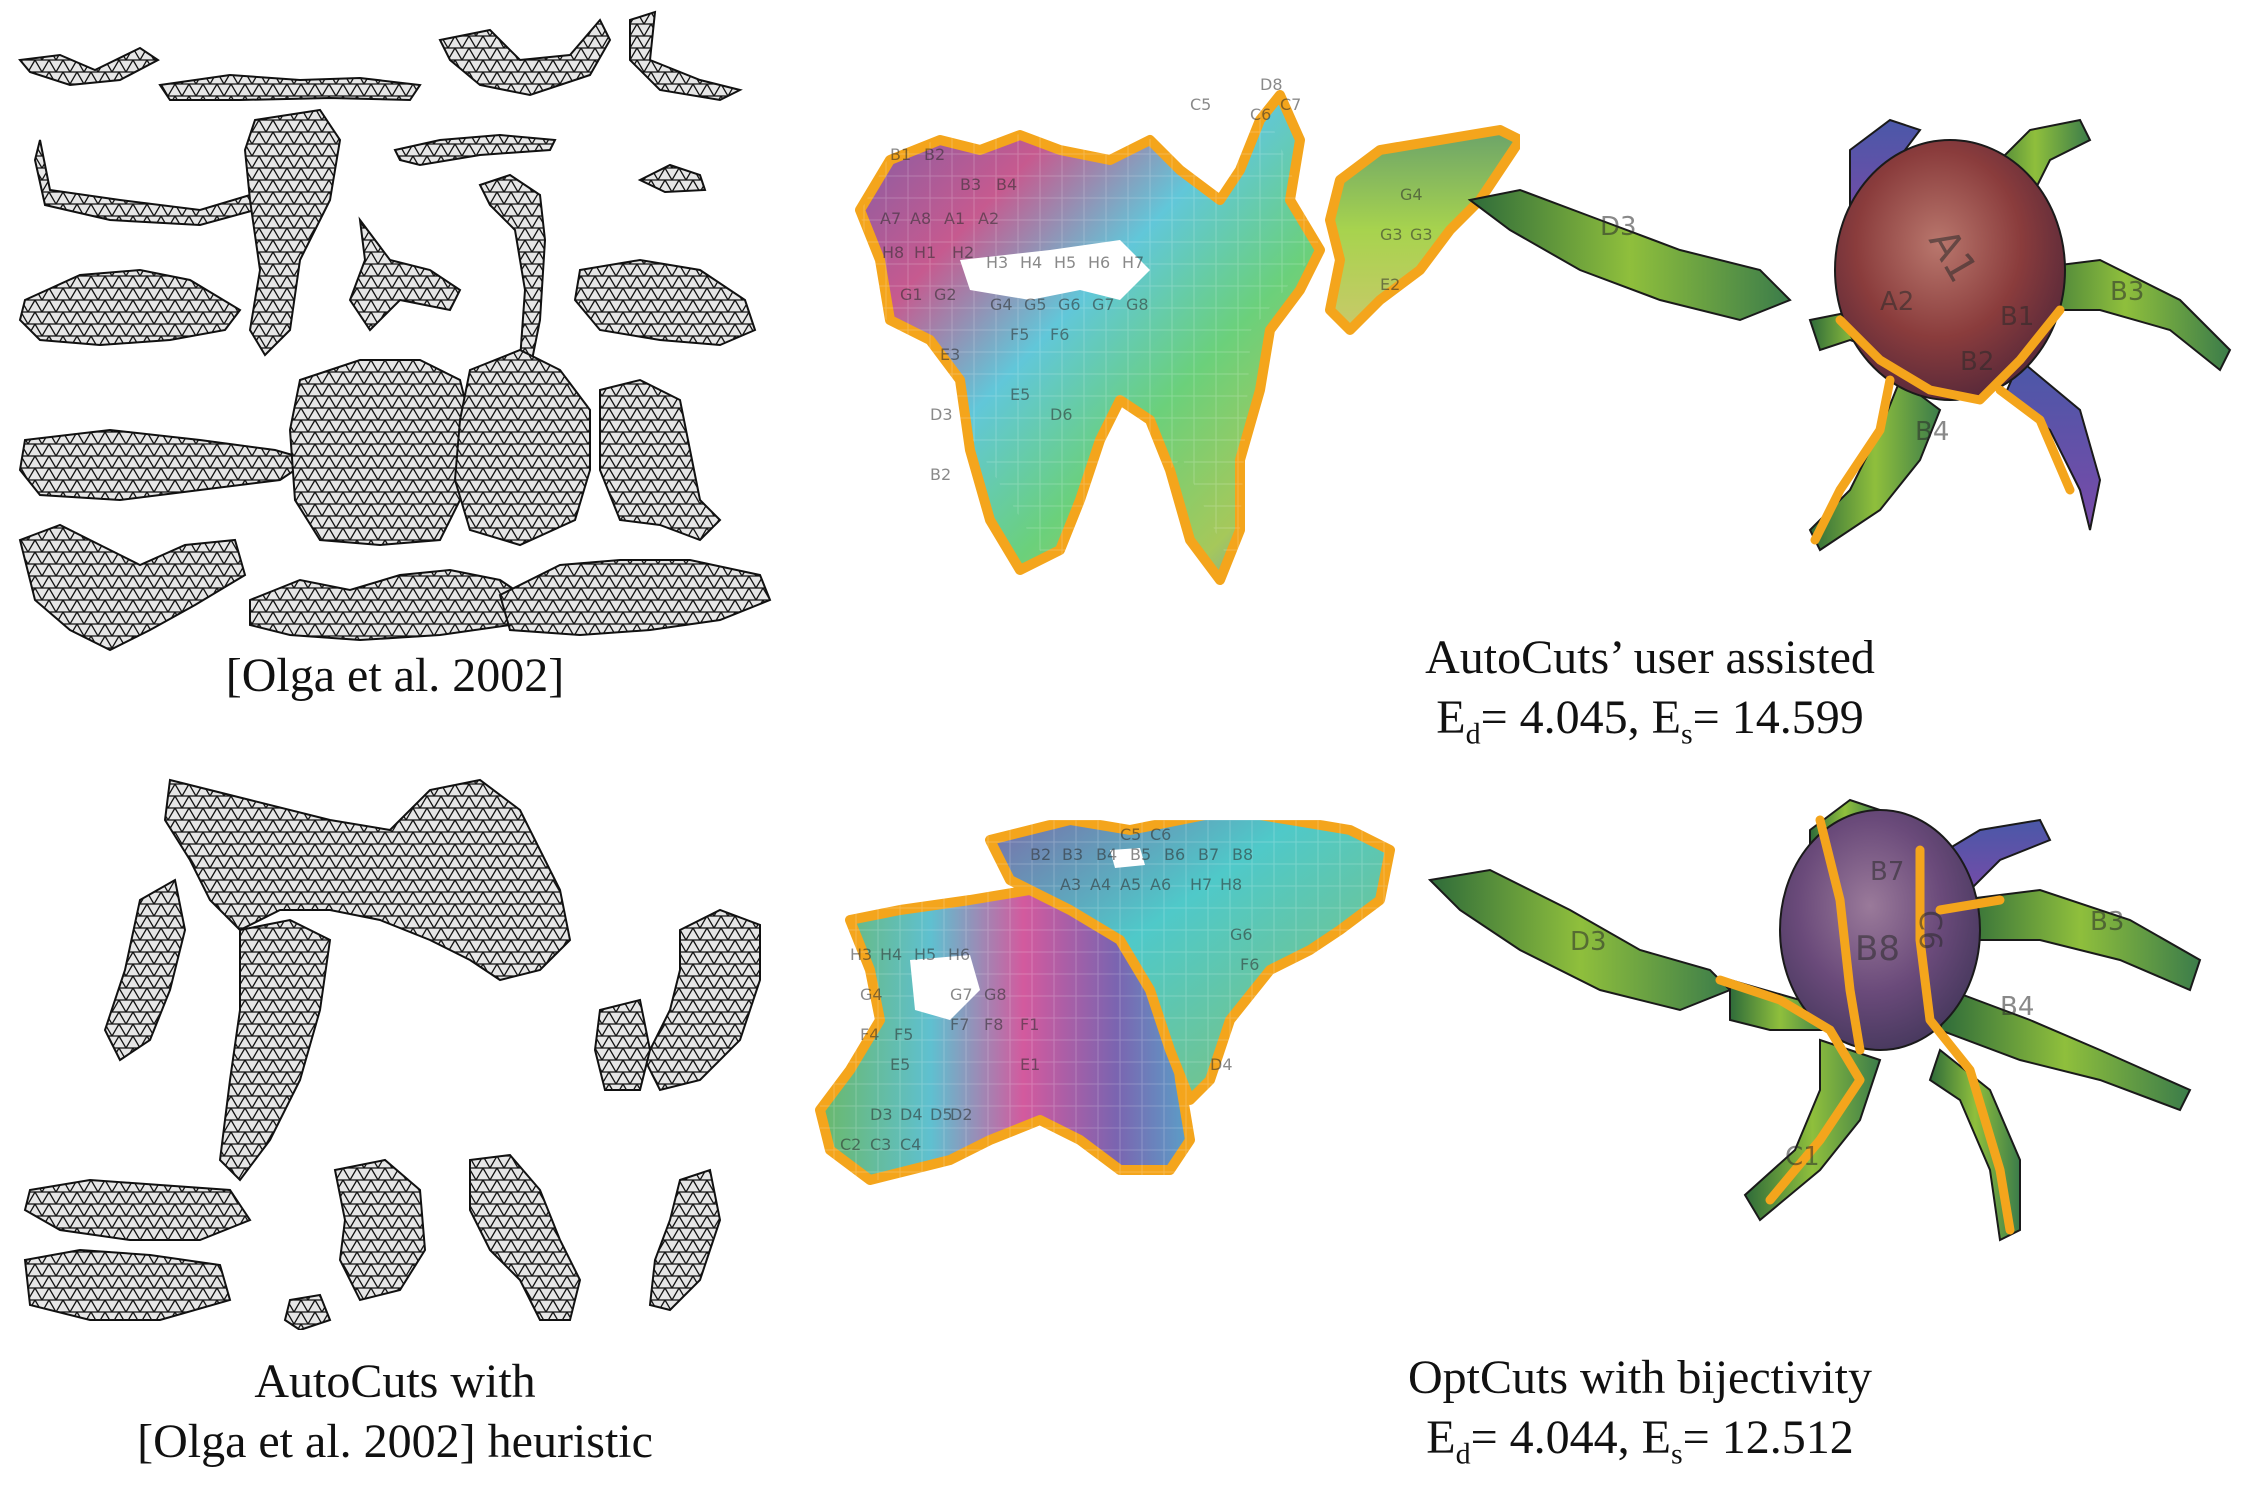  I want to click on uv-patch-label: H2, so click(963, 252).